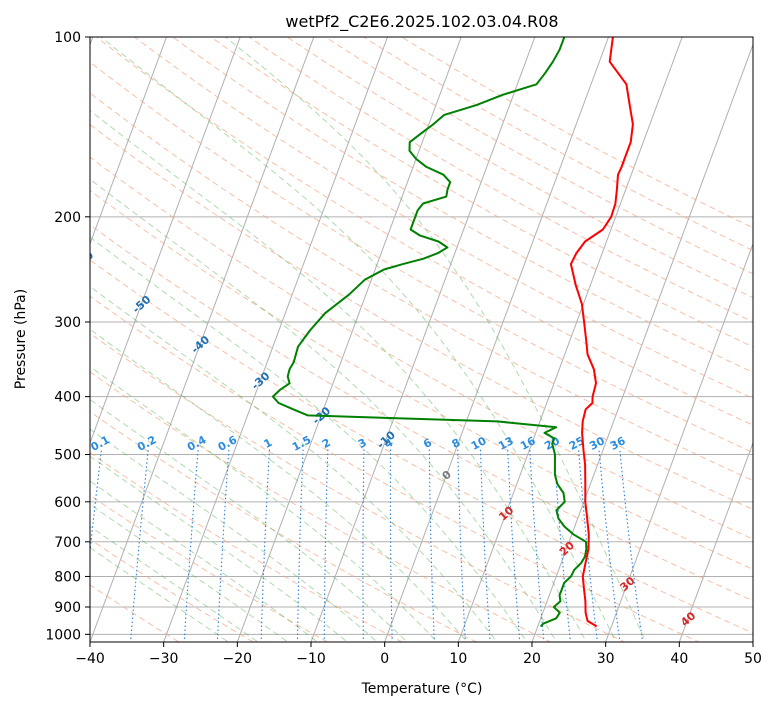 The width and height of the screenshot is (775, 708). What do you see at coordinates (90, 659) in the screenshot?
I see `x-tick-label: −40` at bounding box center [90, 659].